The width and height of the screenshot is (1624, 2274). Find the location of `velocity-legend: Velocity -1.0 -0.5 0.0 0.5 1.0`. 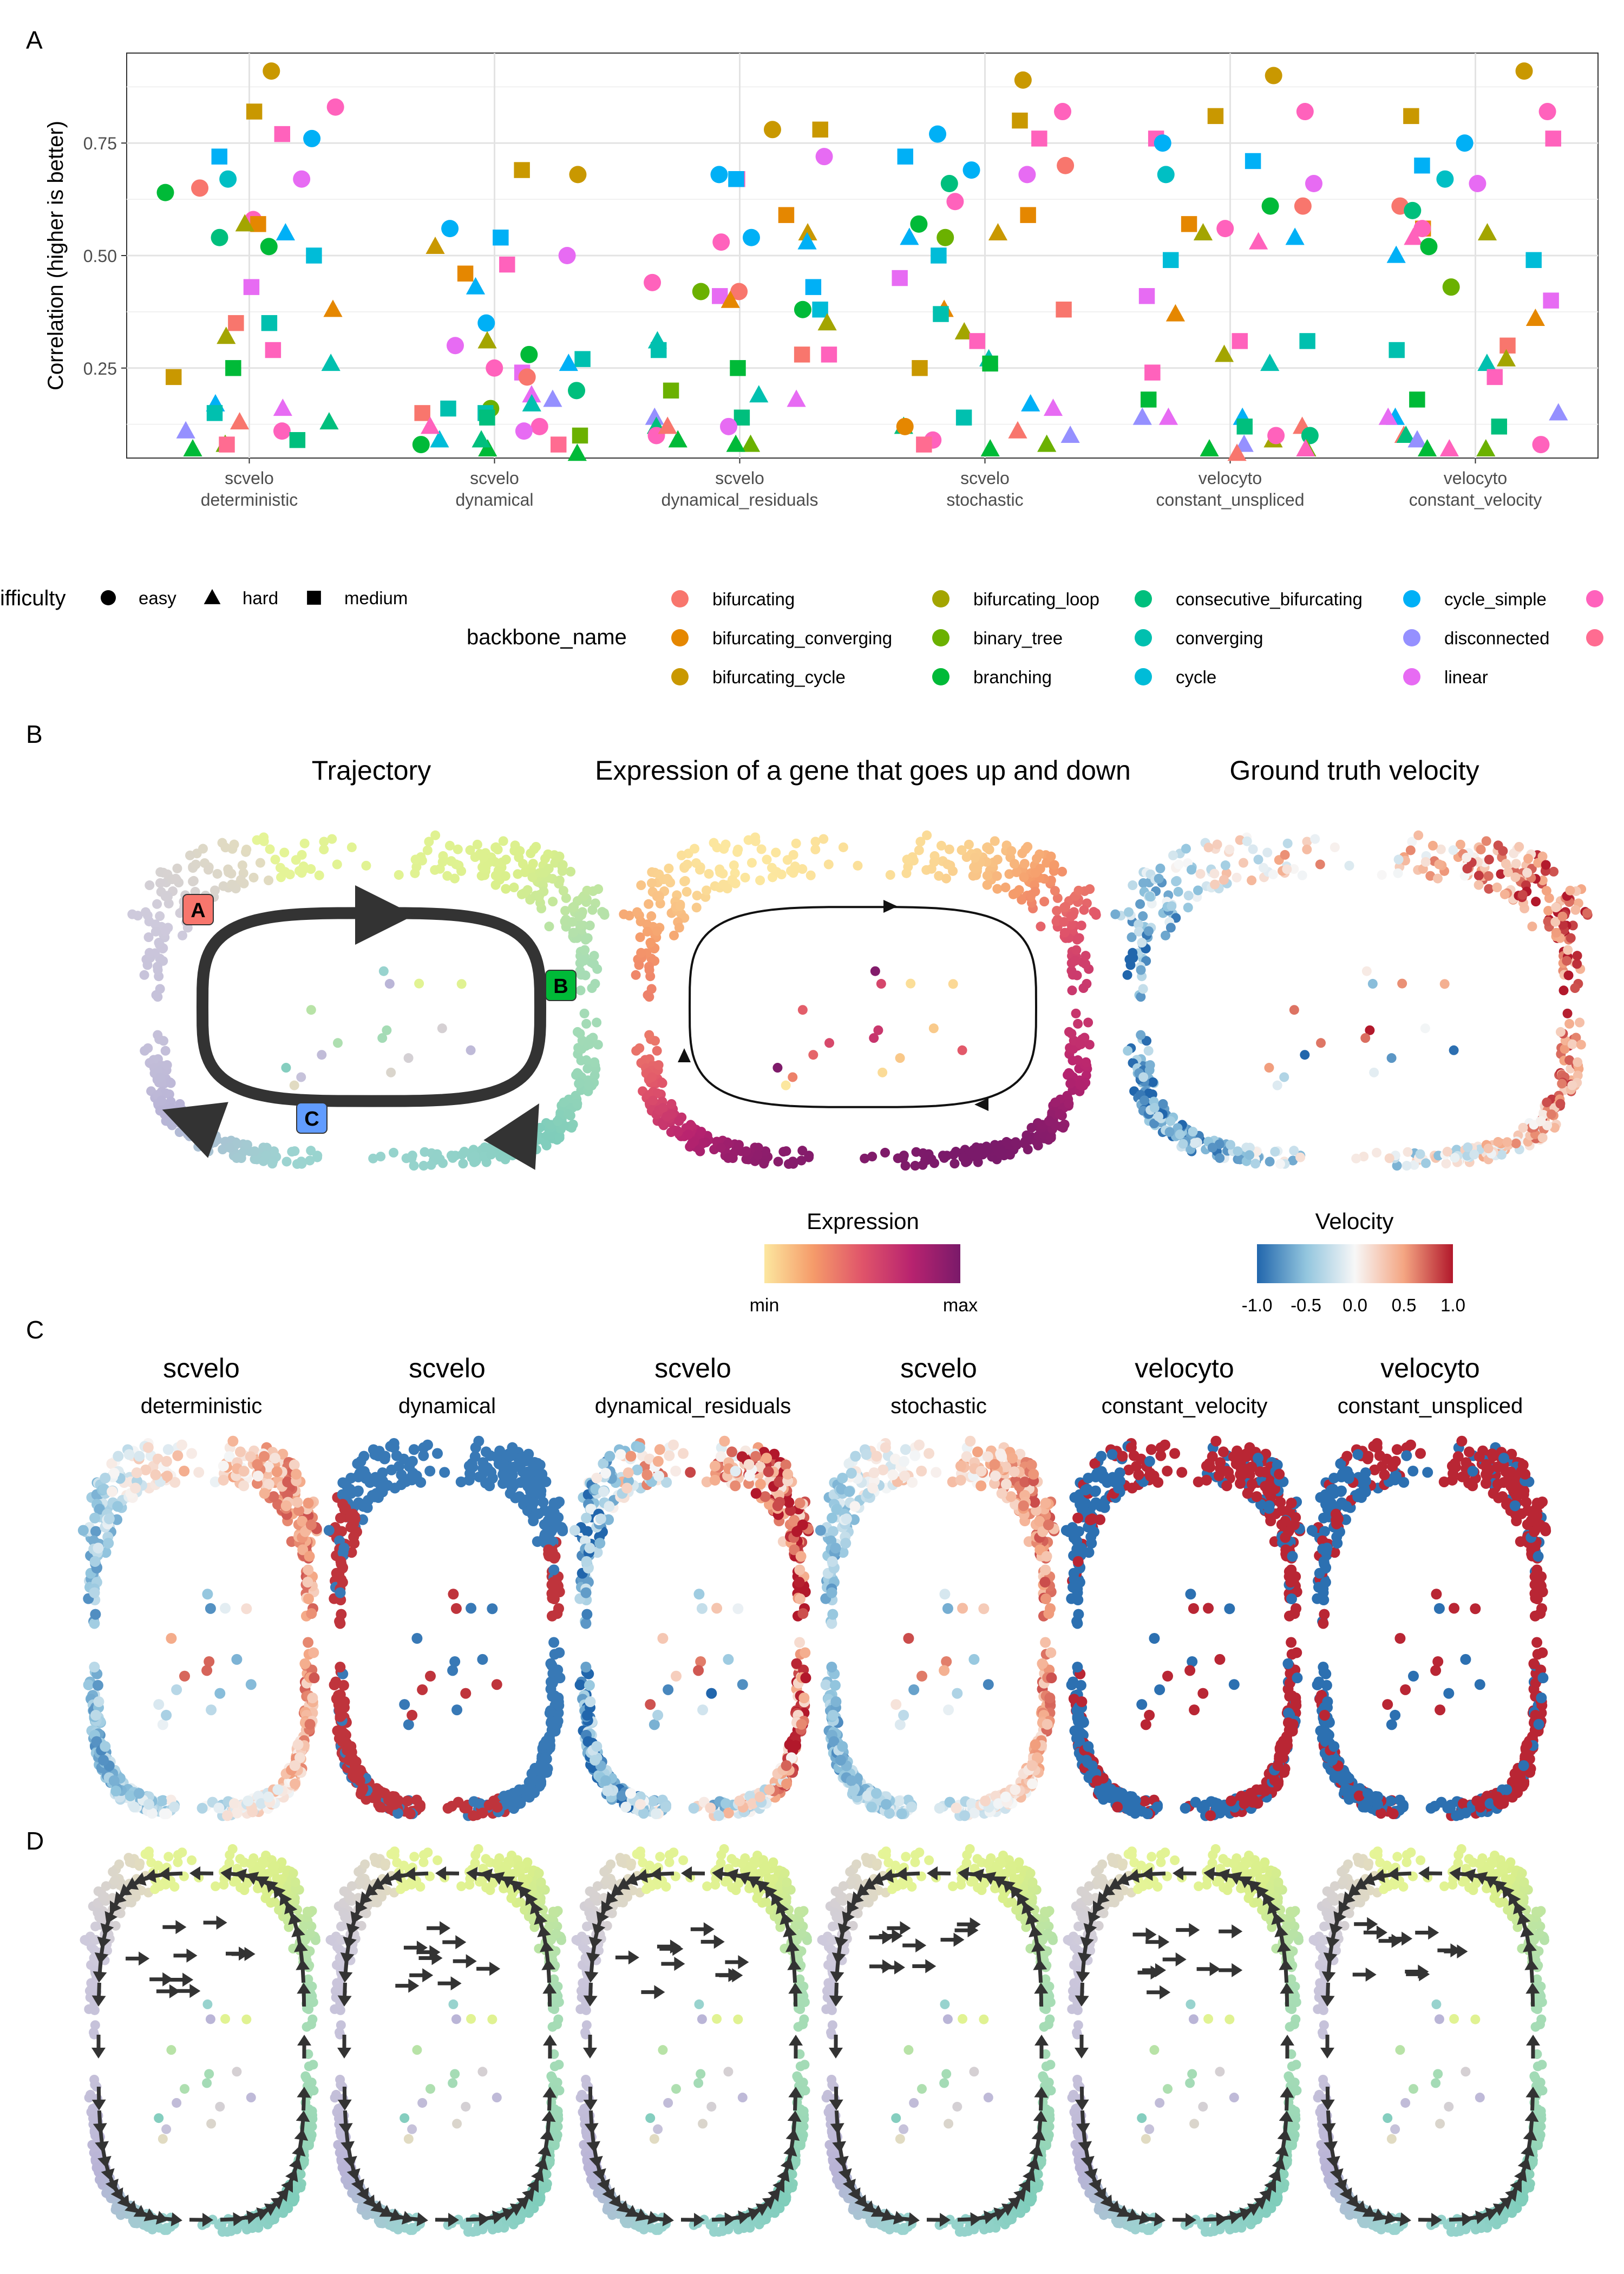

velocity-legend: Velocity -1.0 -0.5 0.0 0.5 1.0 is located at coordinates (1353, 1261).